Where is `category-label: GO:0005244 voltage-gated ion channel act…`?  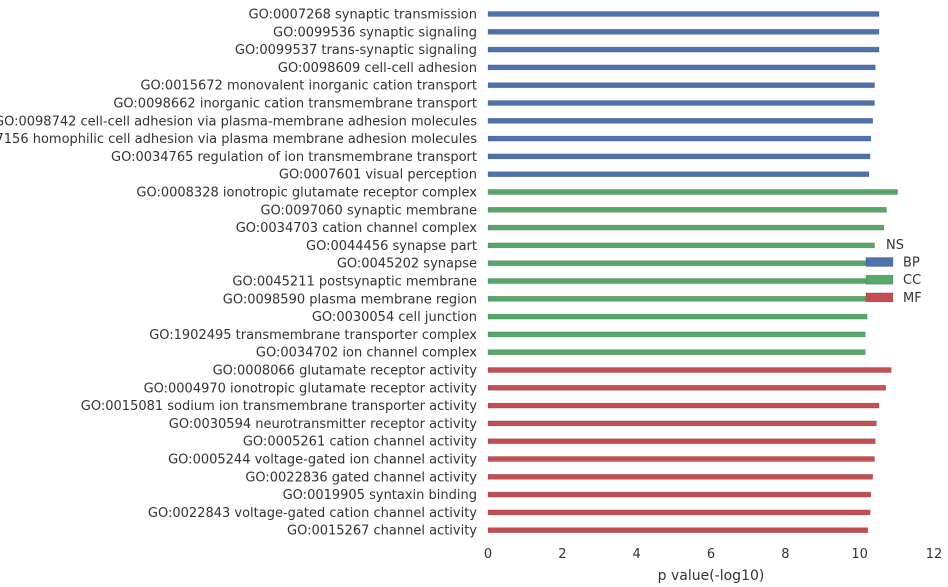
category-label: GO:0005244 voltage-gated ion channel act… is located at coordinates (322, 460).